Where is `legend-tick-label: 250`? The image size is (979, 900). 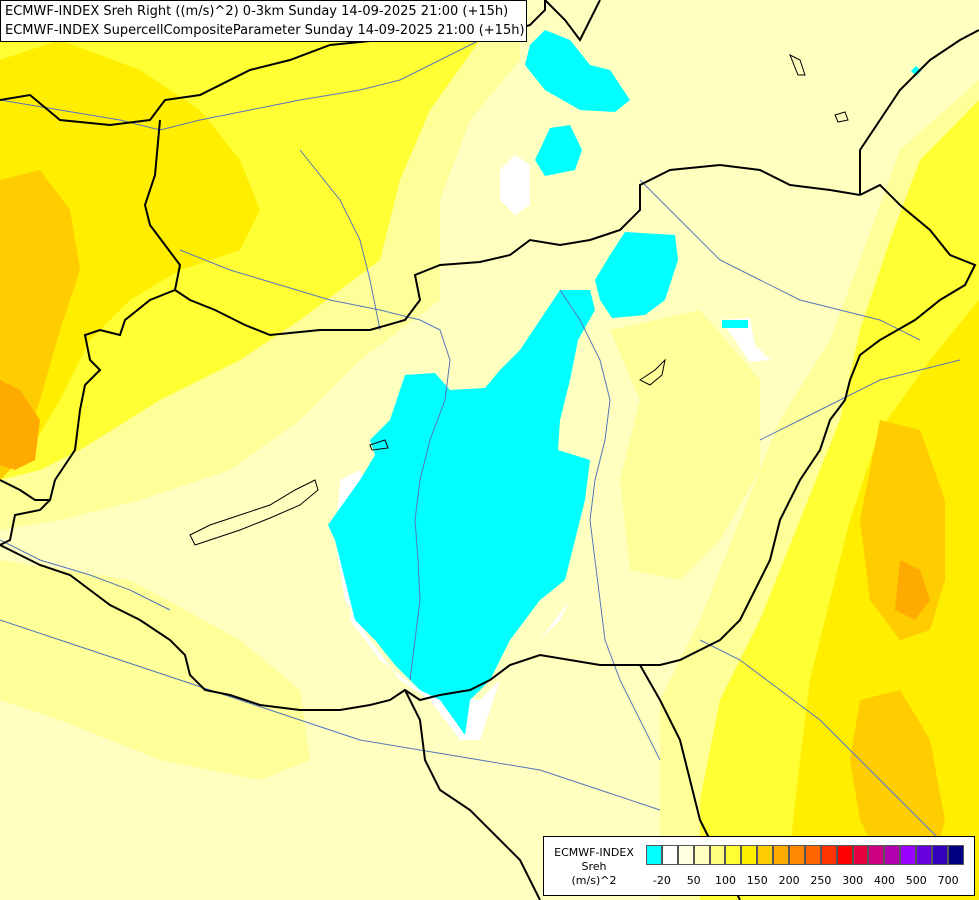
legend-tick-label: 250 is located at coordinates (821, 880).